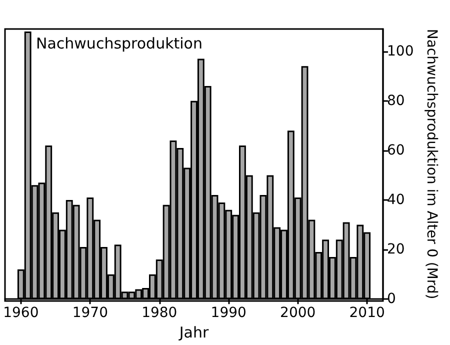  What do you see at coordinates (367, 313) in the screenshot?
I see `x-tick-label: 2010` at bounding box center [367, 313].